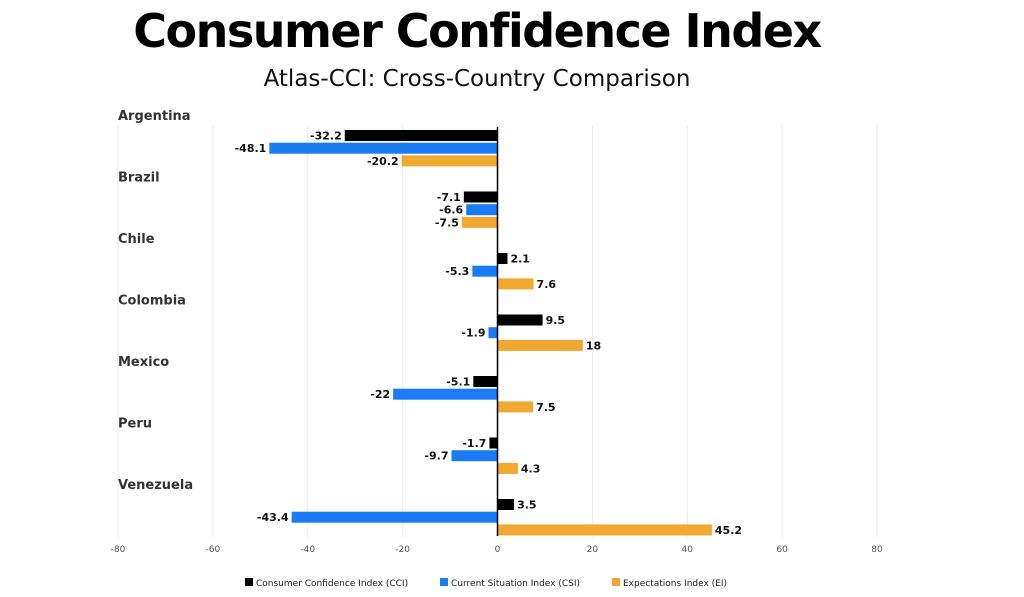 This screenshot has height=597, width=1024. What do you see at coordinates (675, 584) in the screenshot?
I see `legend-label: Expectations Index (EI)` at bounding box center [675, 584].